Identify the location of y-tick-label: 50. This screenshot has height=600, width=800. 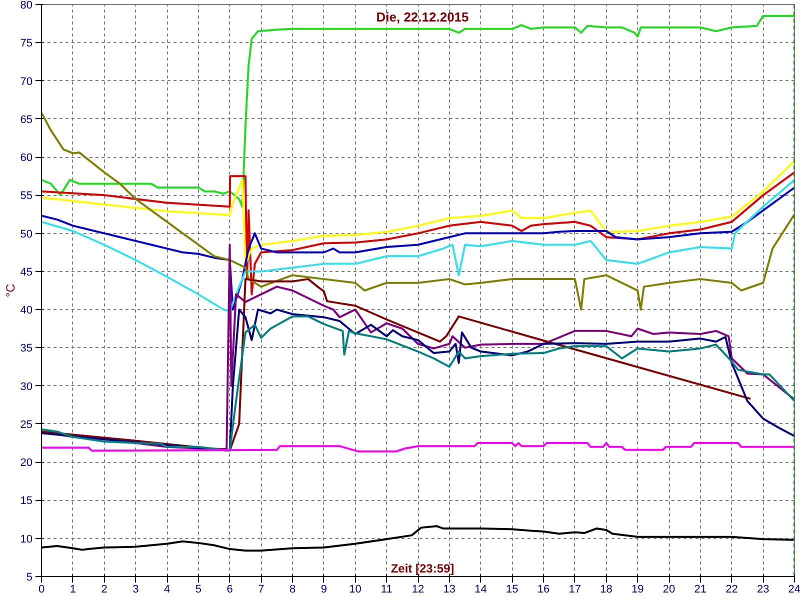
(26, 234).